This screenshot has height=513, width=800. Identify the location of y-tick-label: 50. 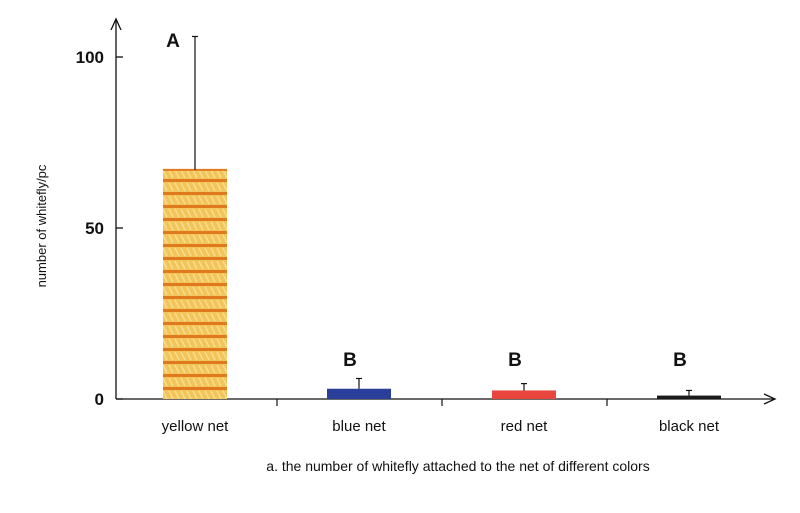
(94, 228).